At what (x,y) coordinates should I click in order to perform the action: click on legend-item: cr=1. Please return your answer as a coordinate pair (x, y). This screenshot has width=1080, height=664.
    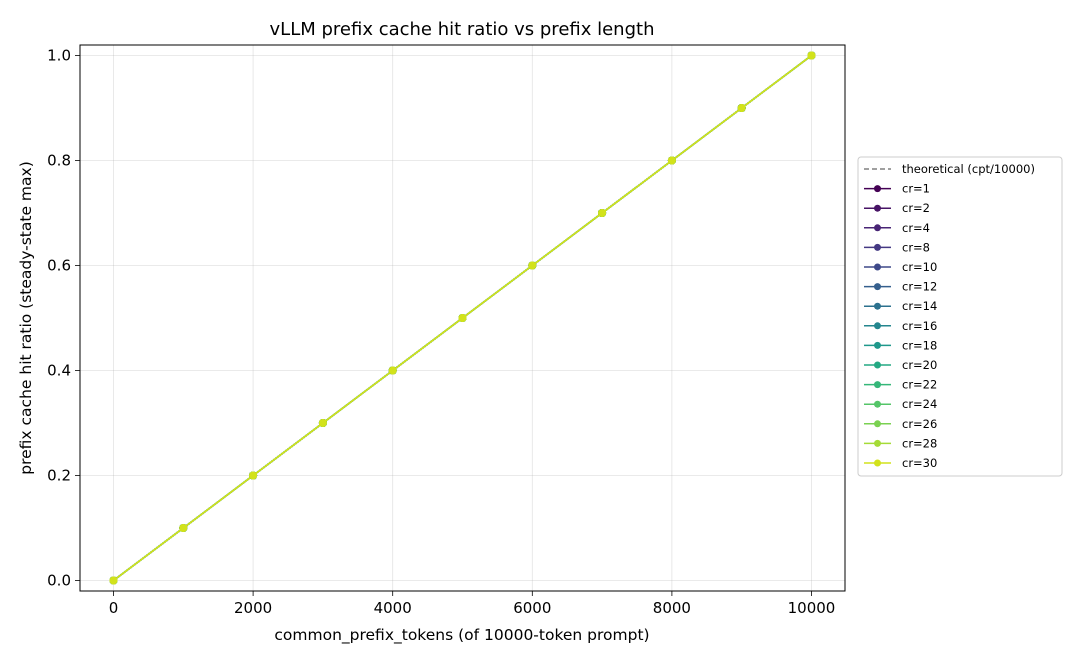
    Looking at the image, I should click on (897, 189).